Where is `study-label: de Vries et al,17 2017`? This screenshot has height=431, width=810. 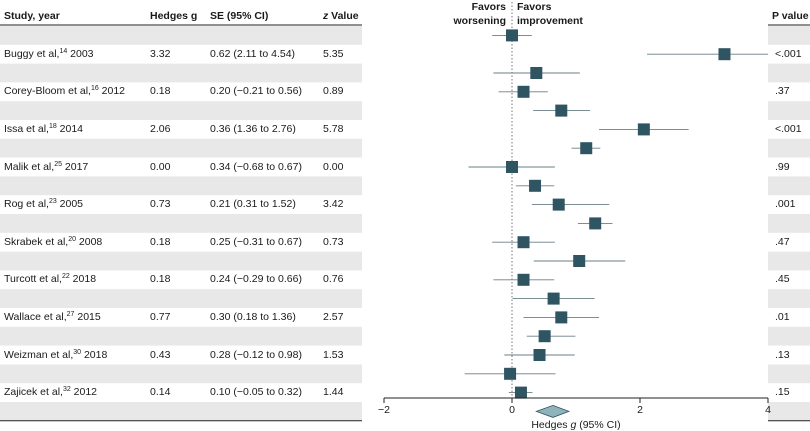 study-label: de Vries et al,17 2017 is located at coordinates (53, 110).